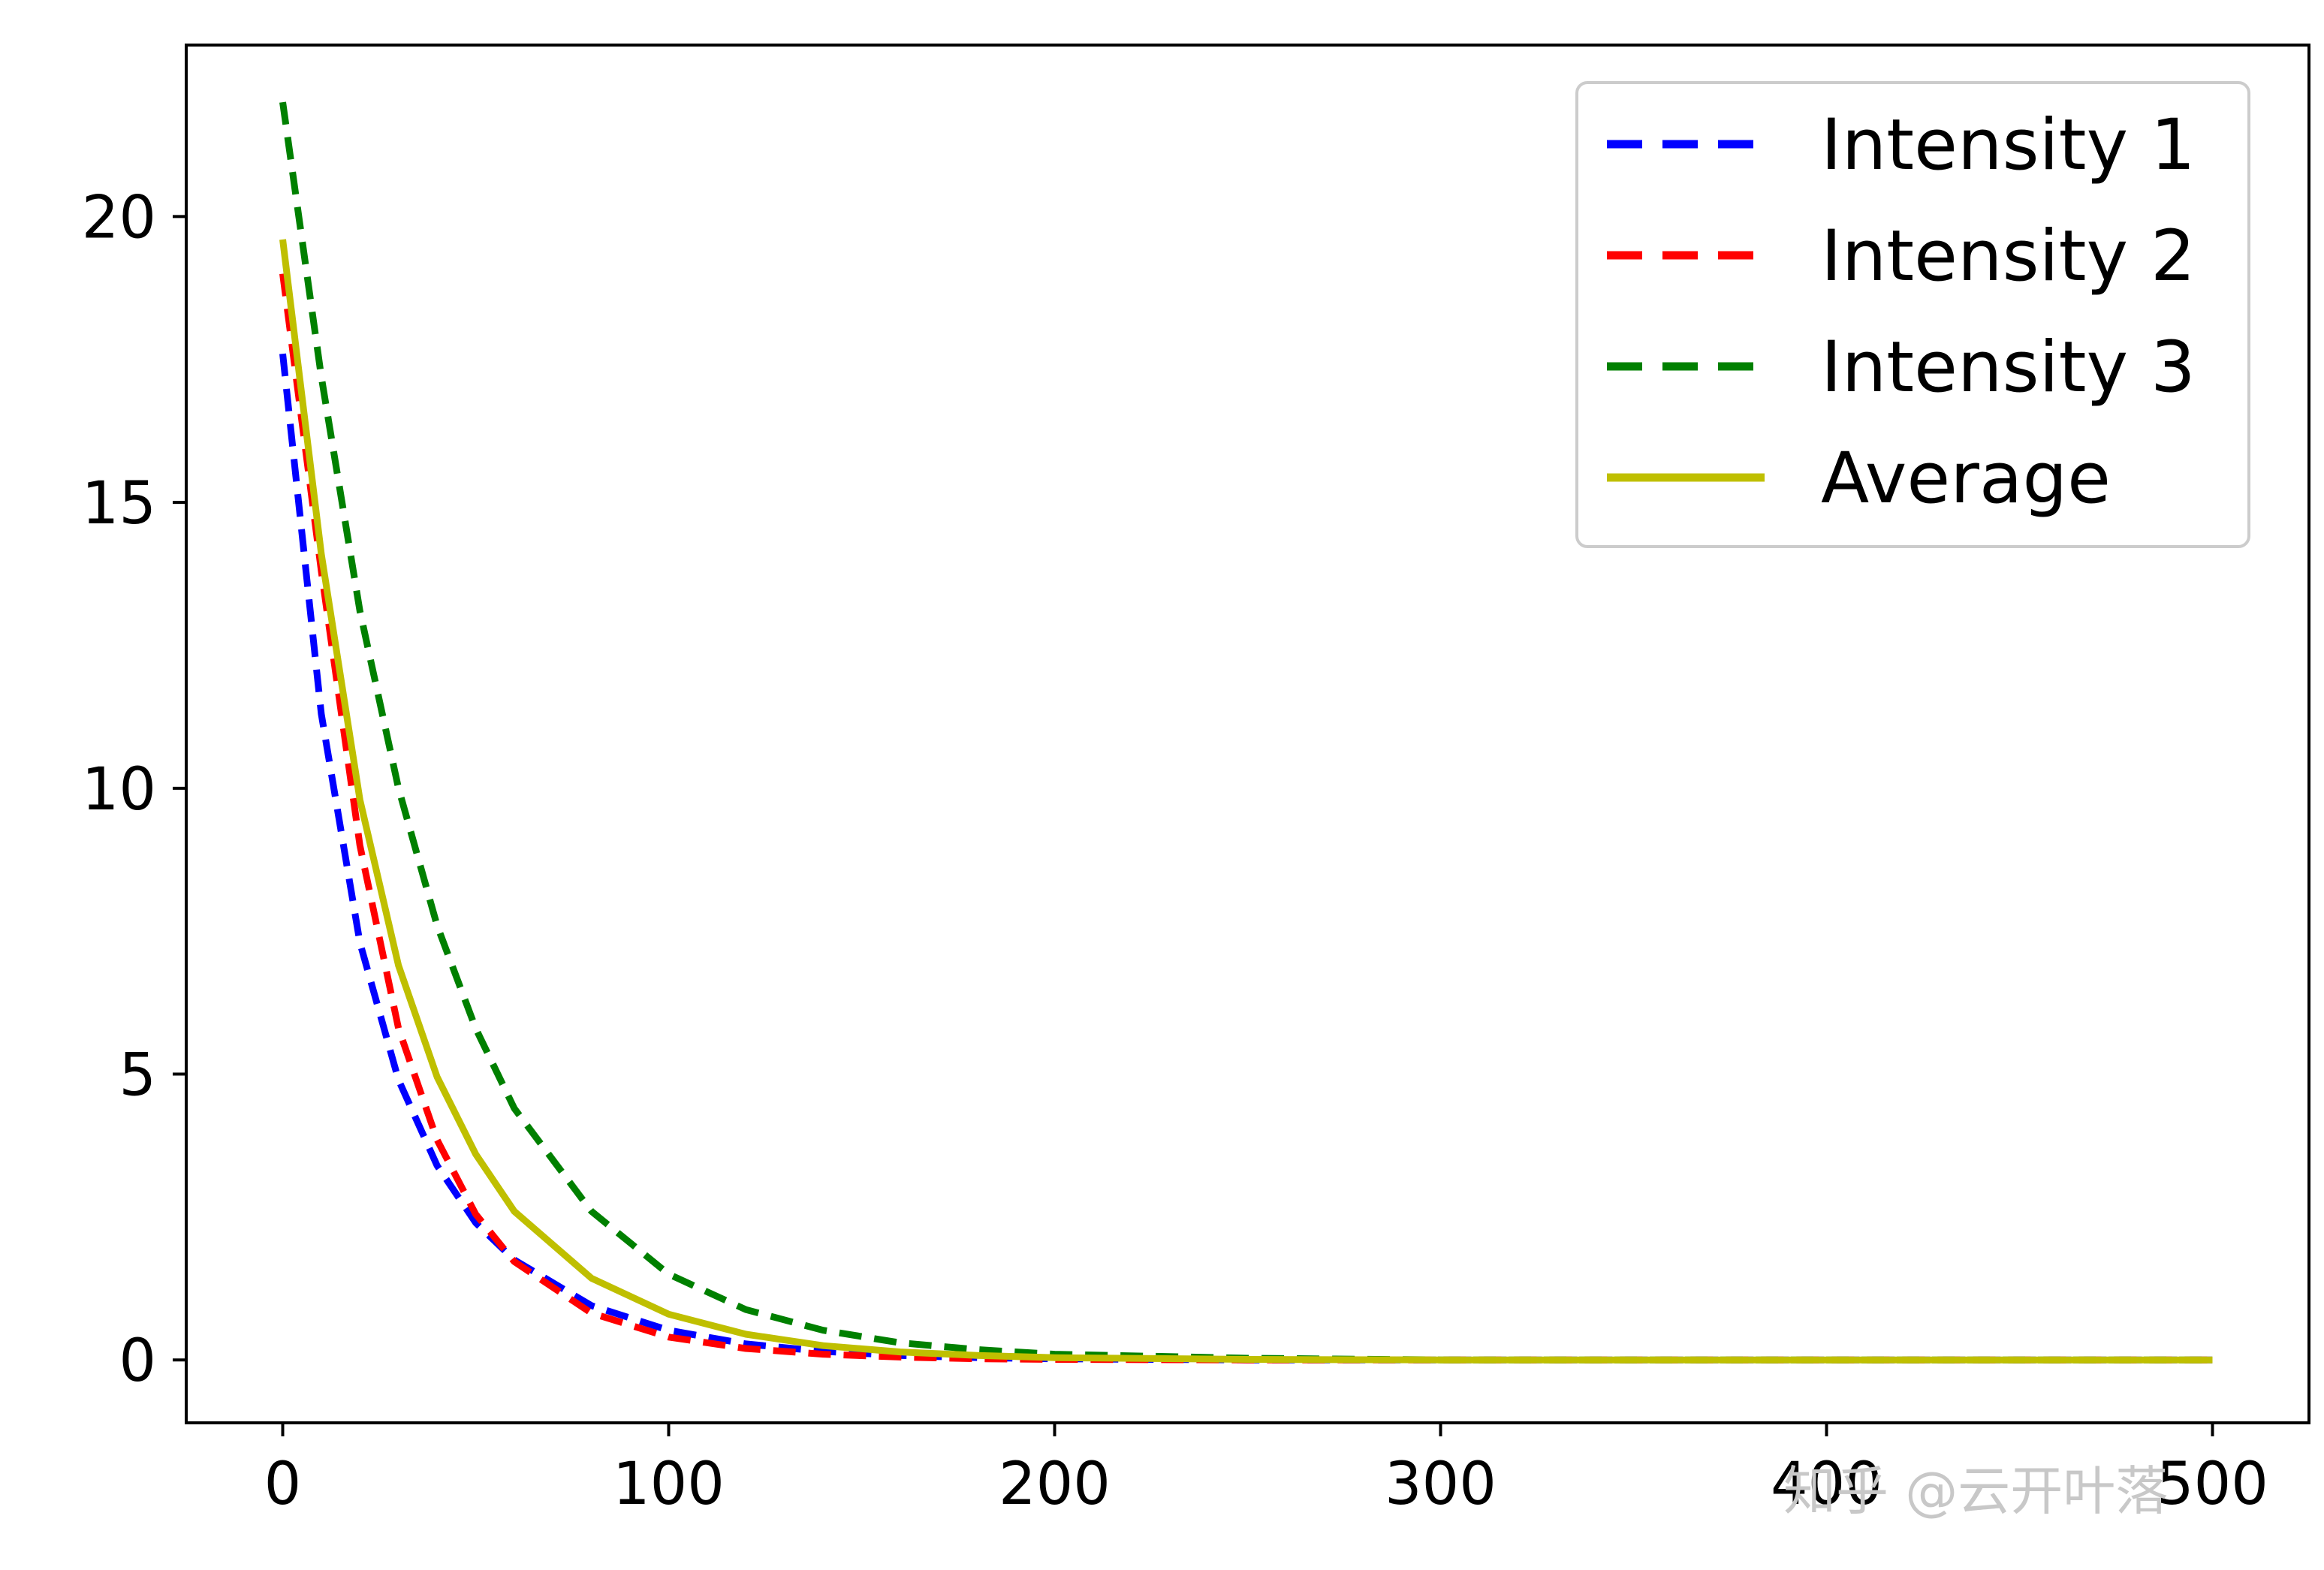 Image resolution: width=2324 pixels, height=1570 pixels. What do you see at coordinates (1441, 1485) in the screenshot?
I see `x-tick-label: 300` at bounding box center [1441, 1485].